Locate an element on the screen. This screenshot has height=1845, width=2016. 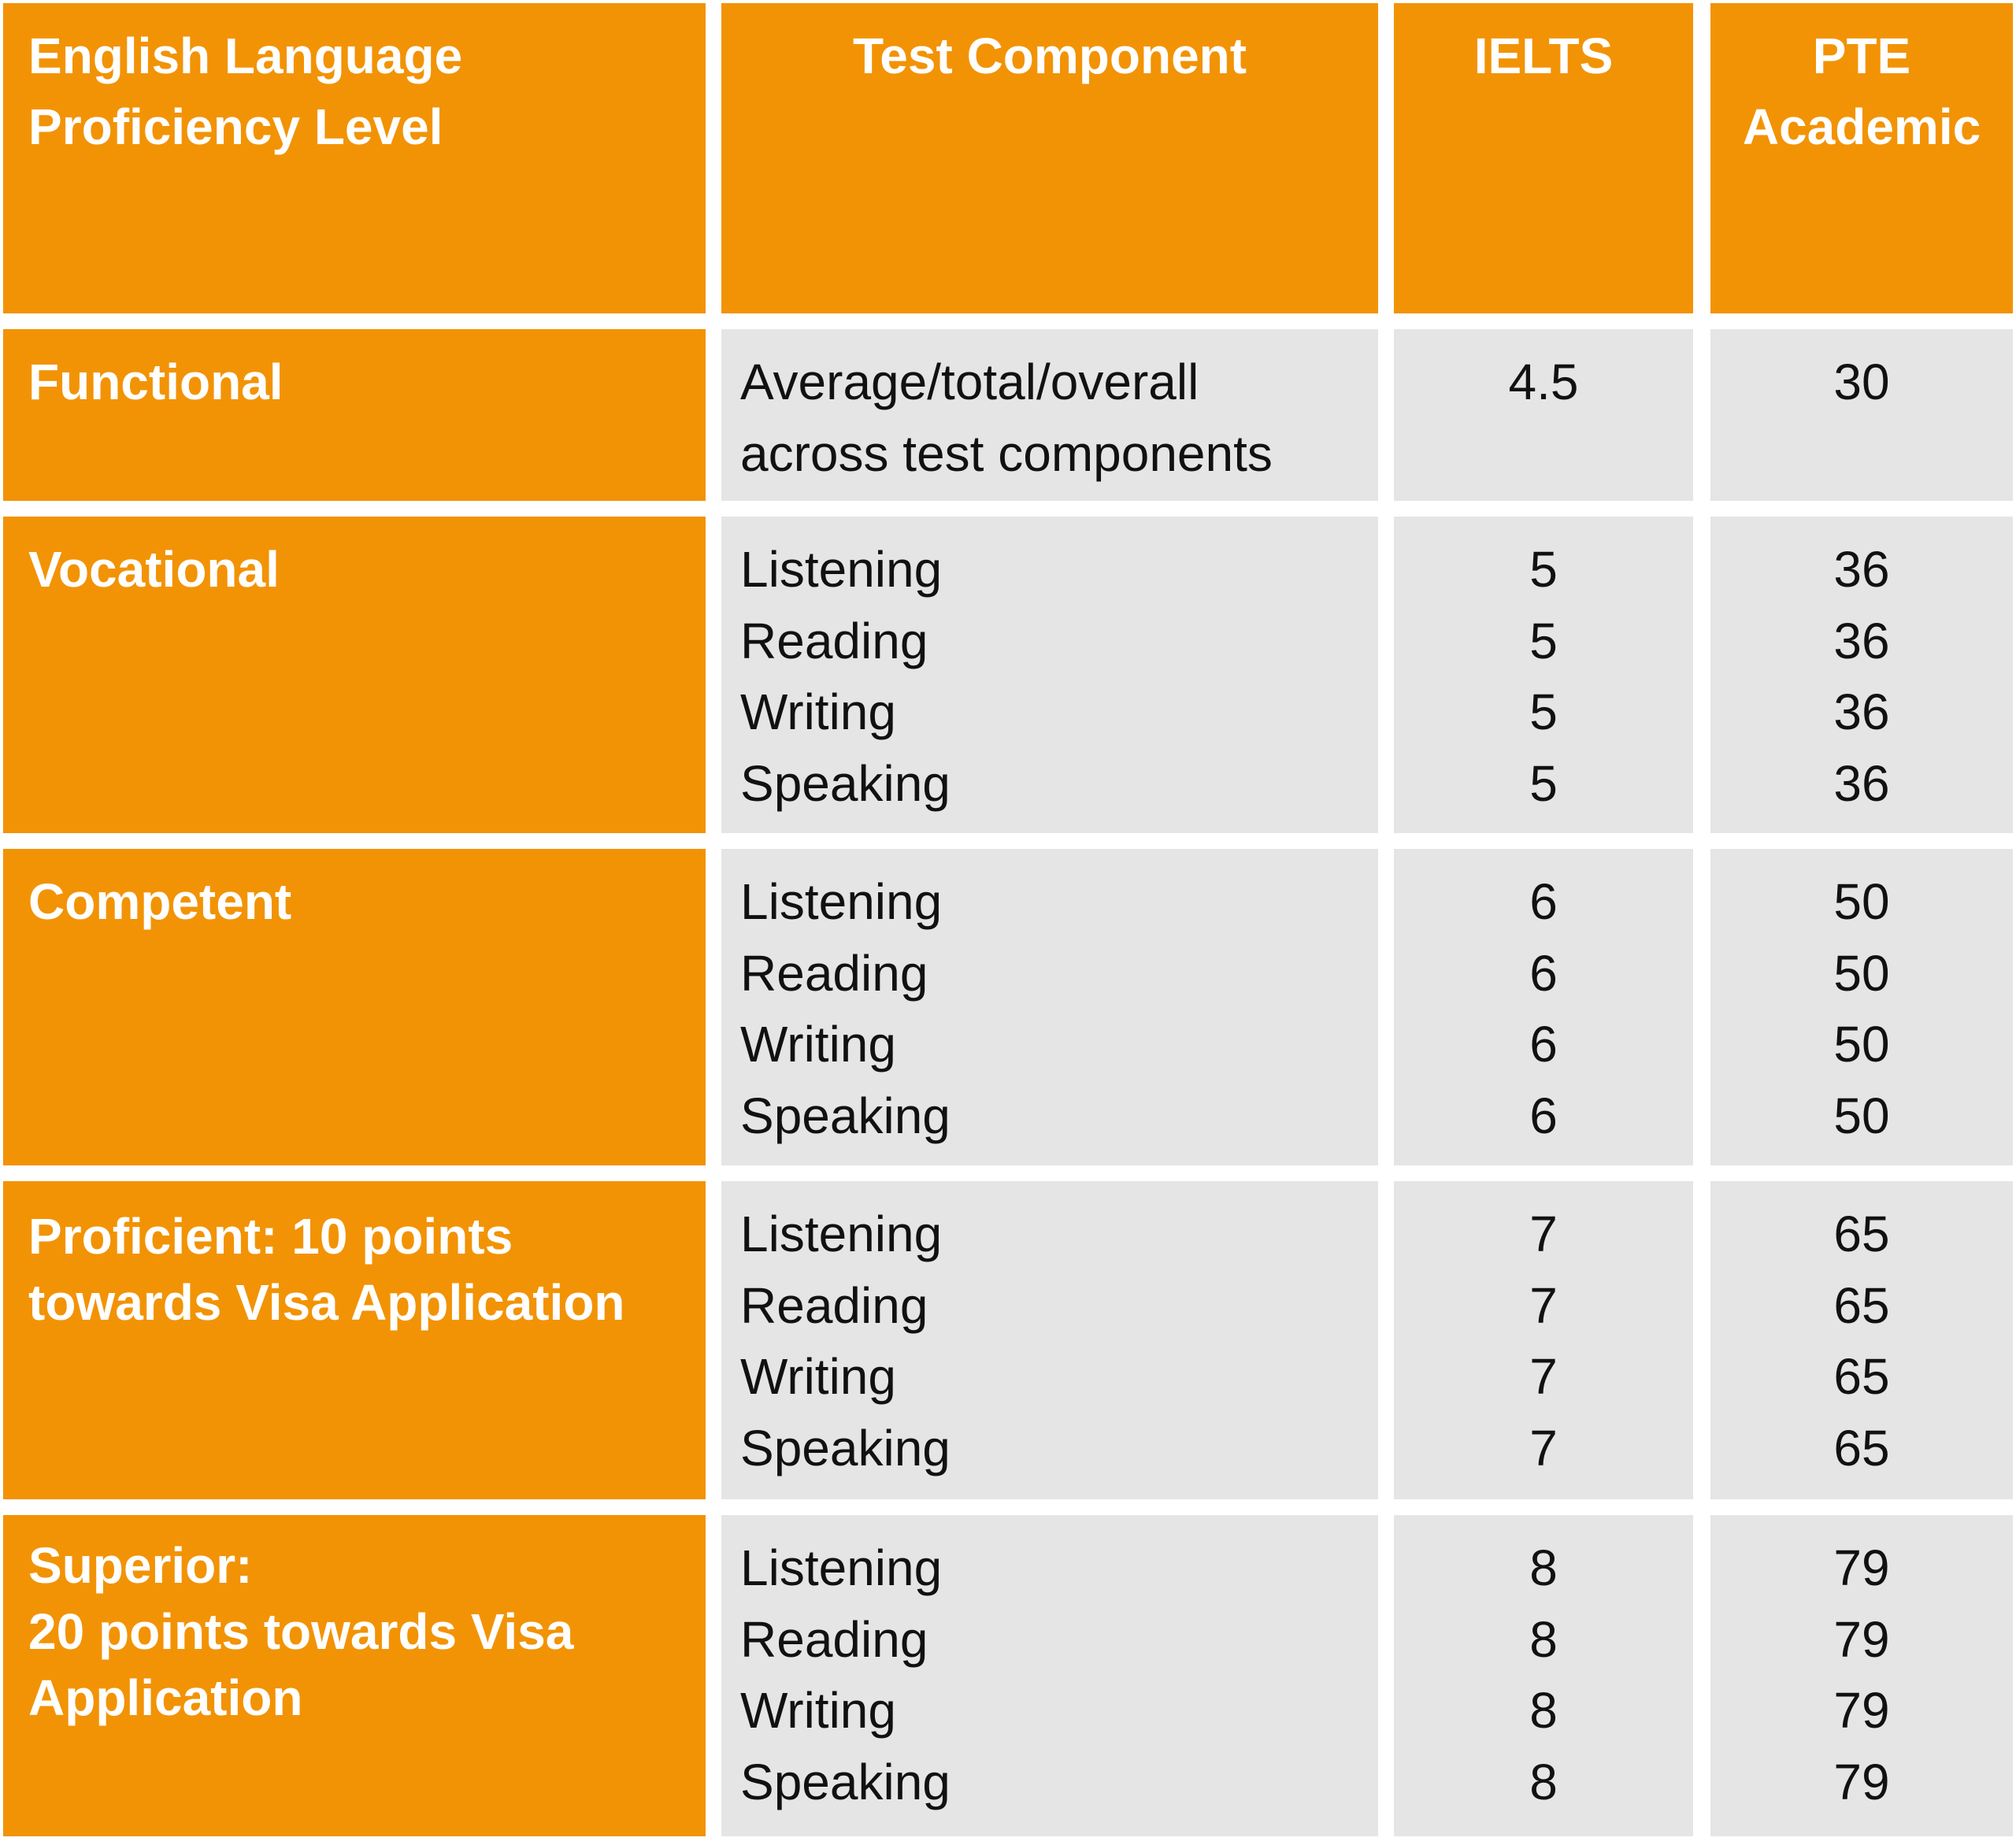
level-label: Vocational is located at coordinates (154, 569).